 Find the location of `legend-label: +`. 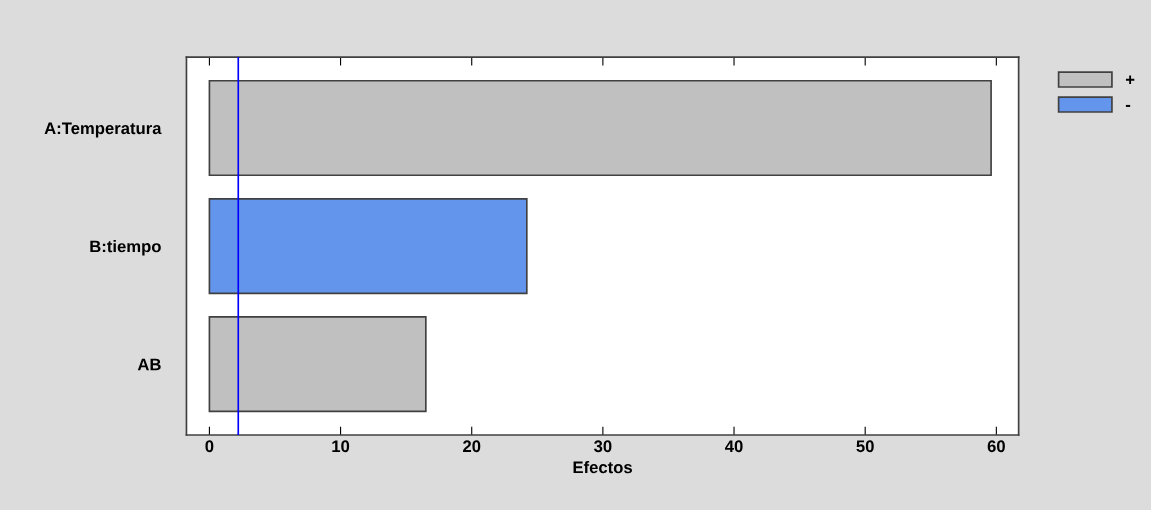

legend-label: + is located at coordinates (1130, 79).